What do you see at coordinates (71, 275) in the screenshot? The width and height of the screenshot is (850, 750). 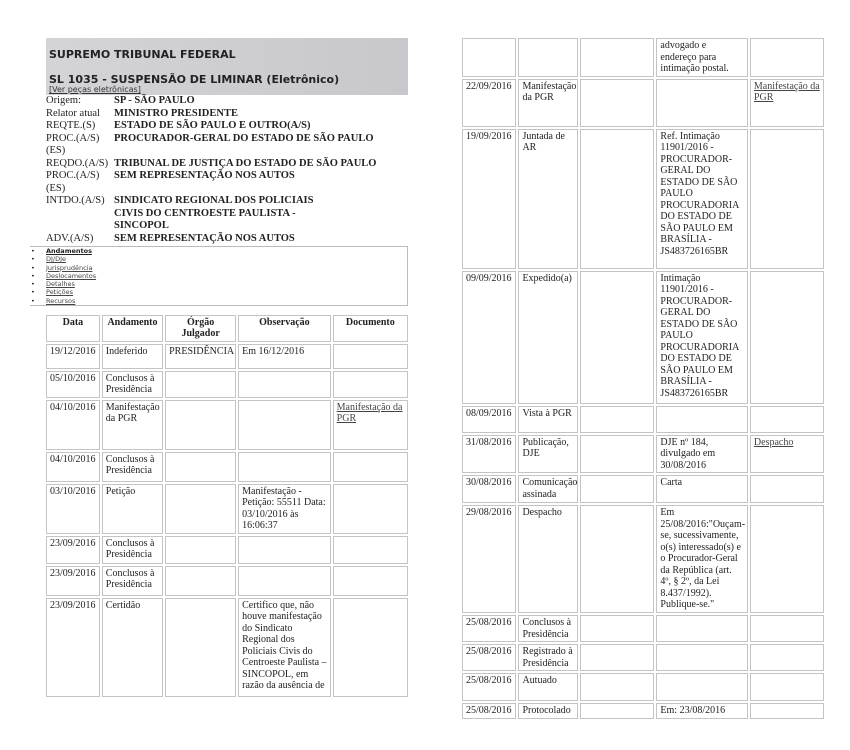 I see `nav-link: Deslocamentos` at bounding box center [71, 275].